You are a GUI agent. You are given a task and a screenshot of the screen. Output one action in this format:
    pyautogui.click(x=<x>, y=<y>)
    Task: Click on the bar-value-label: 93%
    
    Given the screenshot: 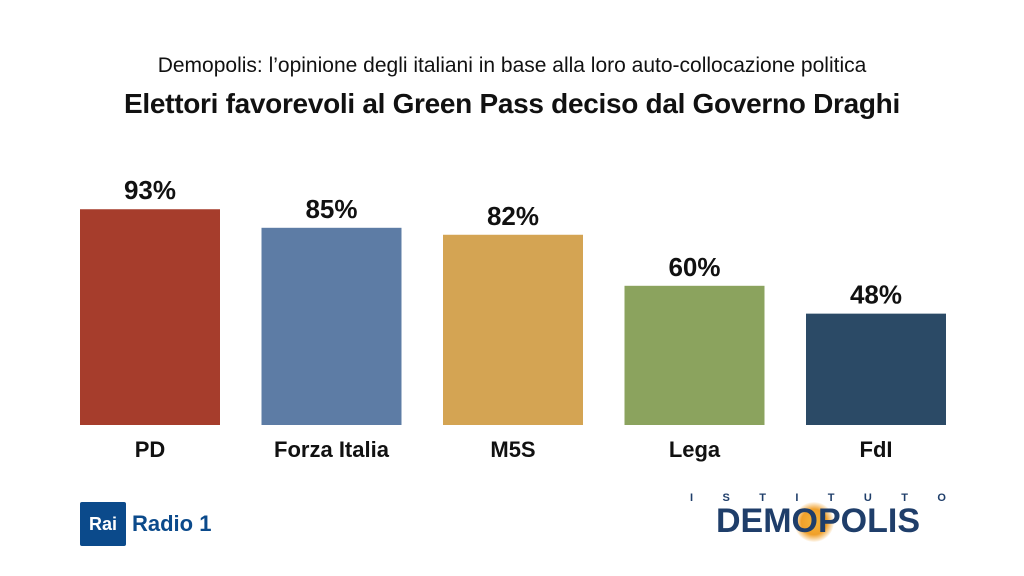 What is the action you would take?
    pyautogui.click(x=150, y=190)
    